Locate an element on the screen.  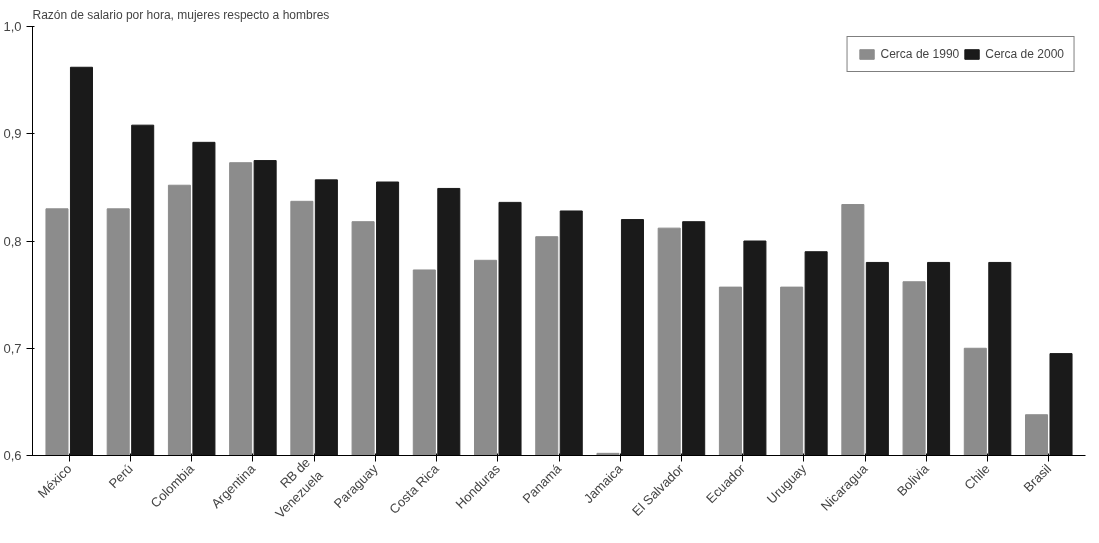
y-axis-title: Razón de salario por hora, mujeres respecto a hombres is located at coordinates (181, 14).